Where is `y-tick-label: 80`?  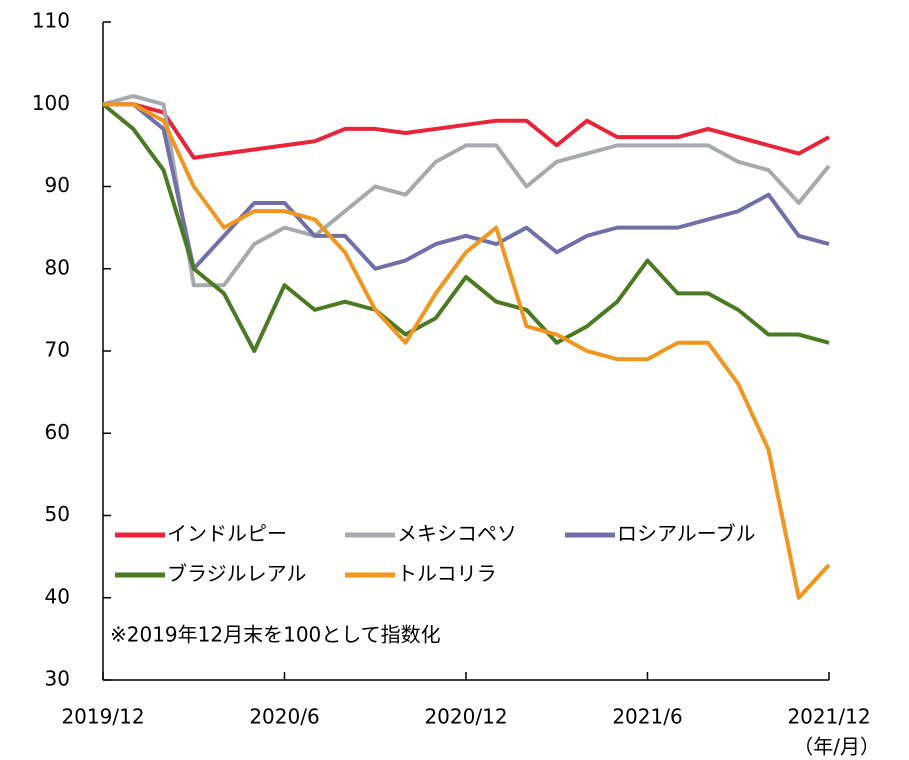 y-tick-label: 80 is located at coordinates (57, 267).